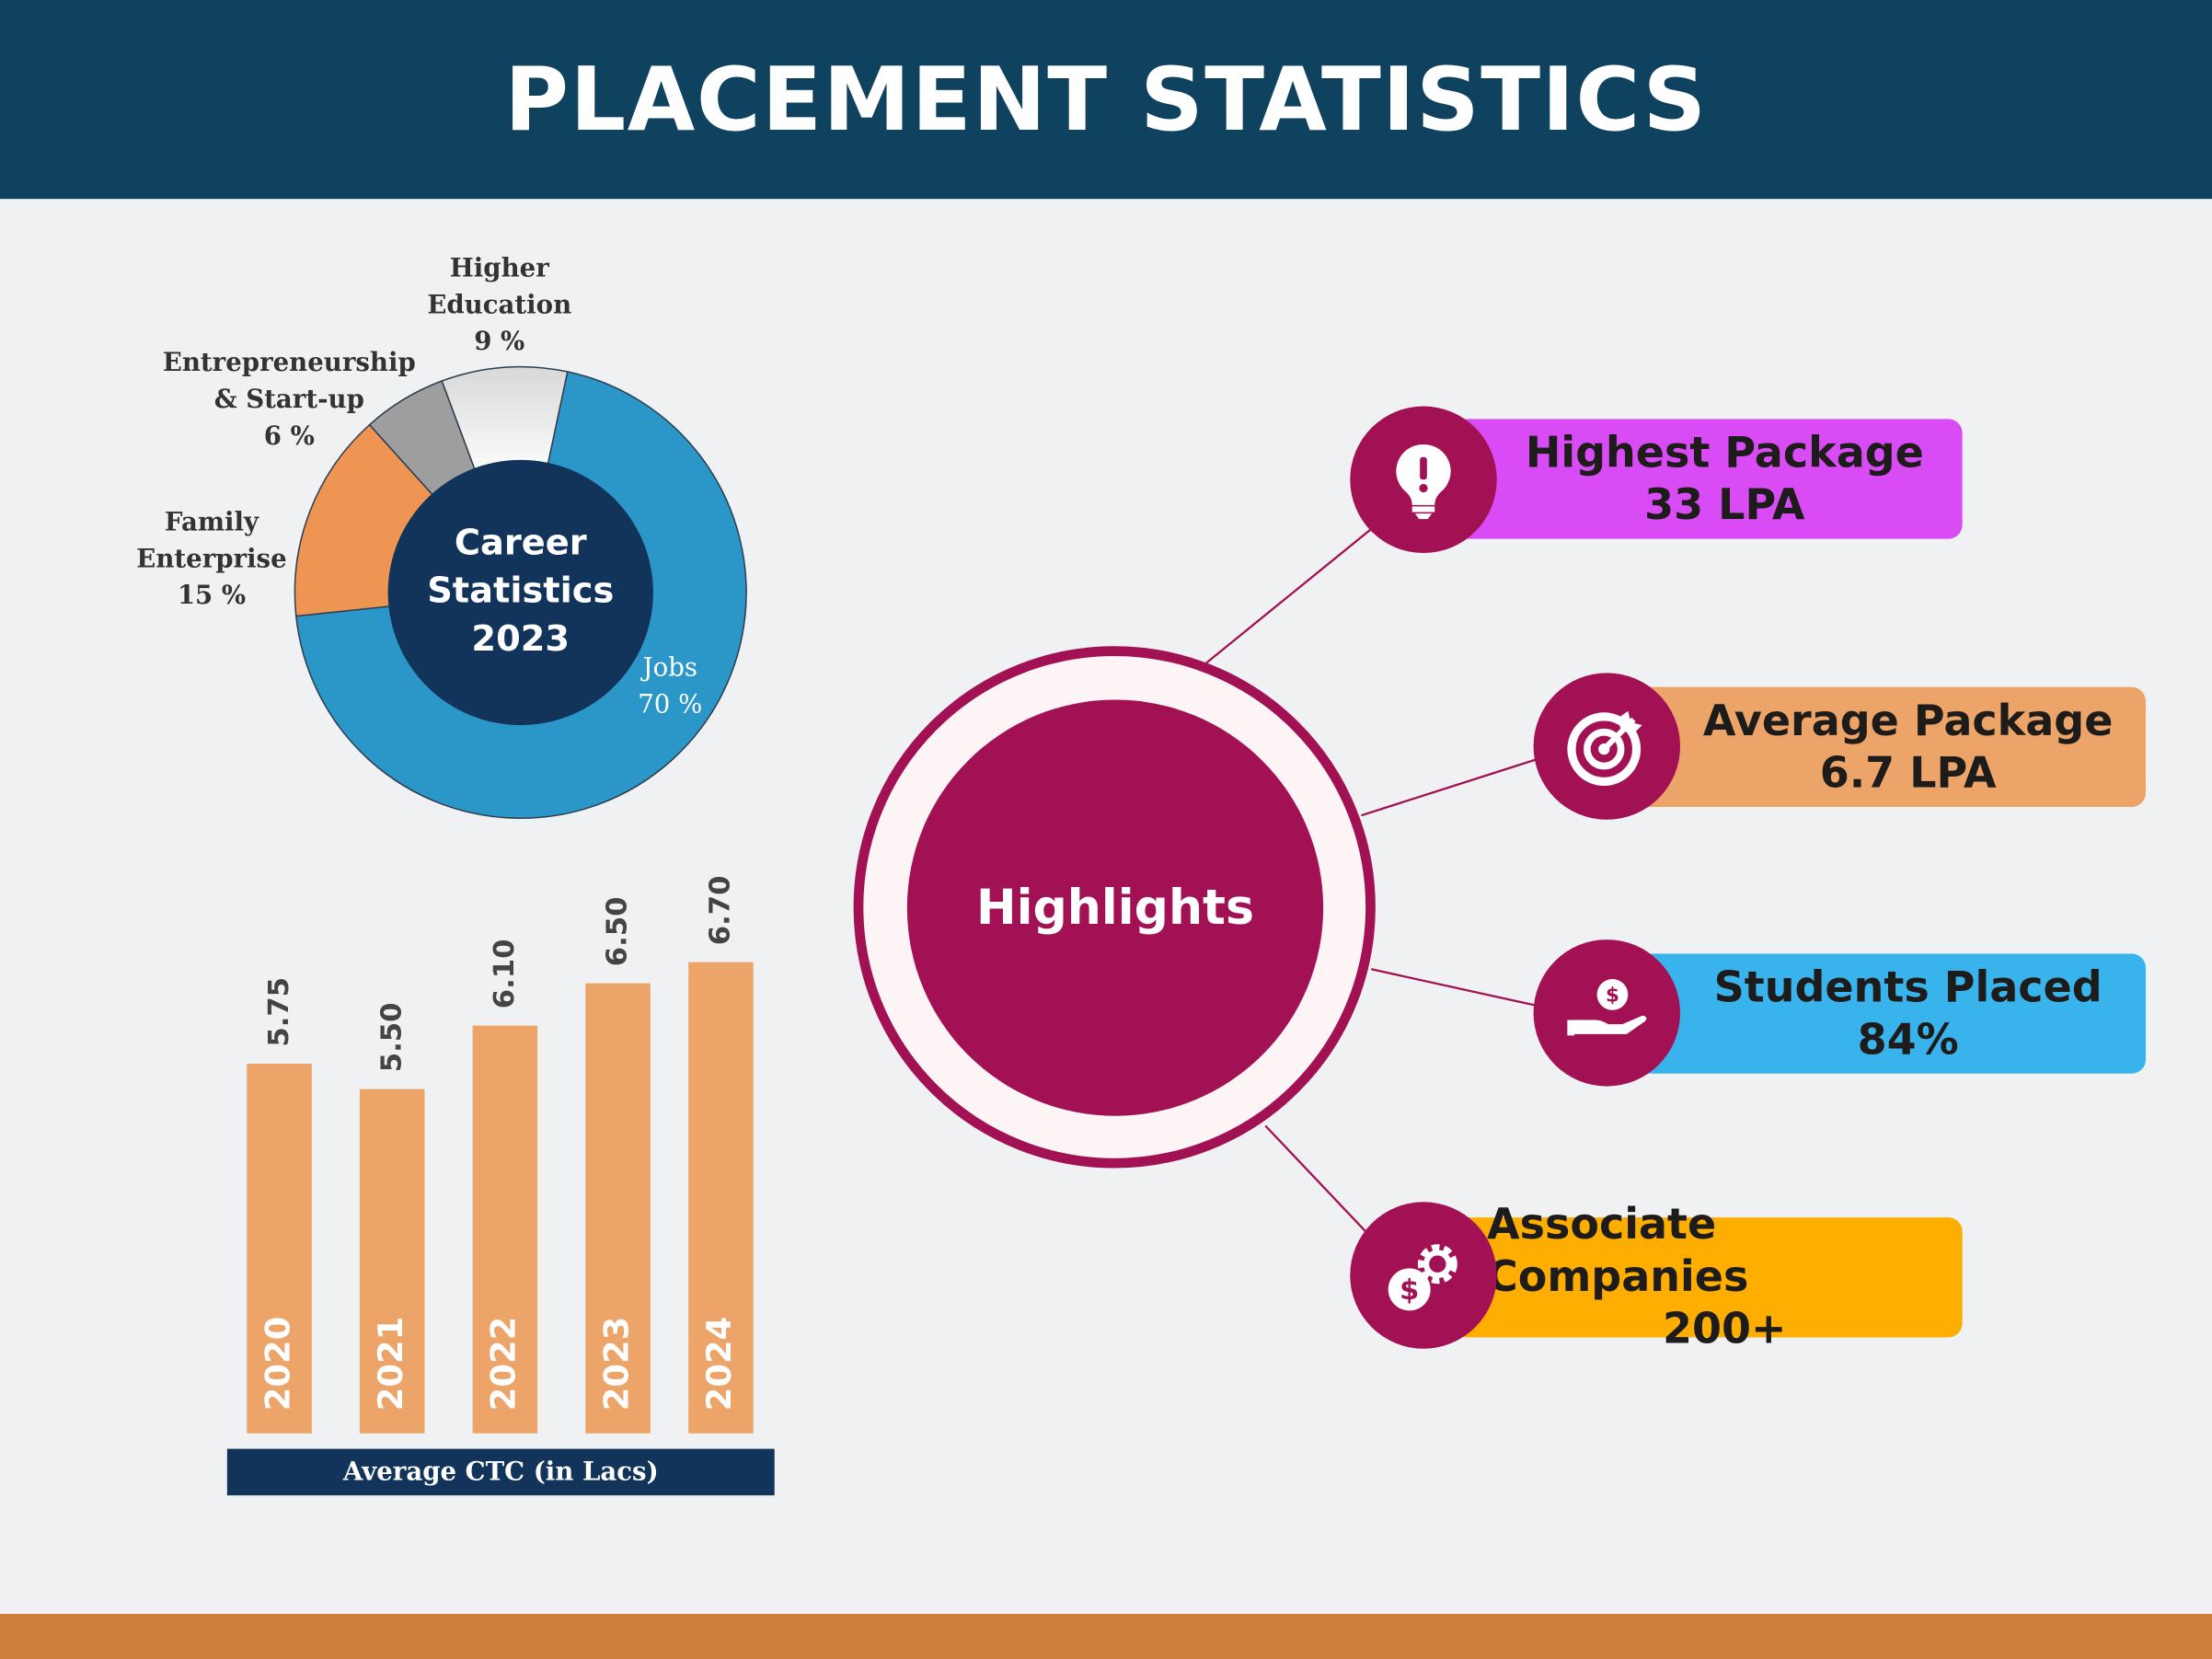 The height and width of the screenshot is (1659, 2212). What do you see at coordinates (1115, 907) in the screenshot?
I see `highlights-hub: Highlights` at bounding box center [1115, 907].